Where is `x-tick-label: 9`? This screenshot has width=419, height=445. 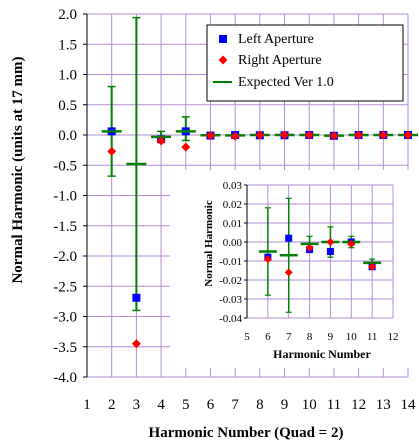
x-tick-label: 9 is located at coordinates (285, 405).